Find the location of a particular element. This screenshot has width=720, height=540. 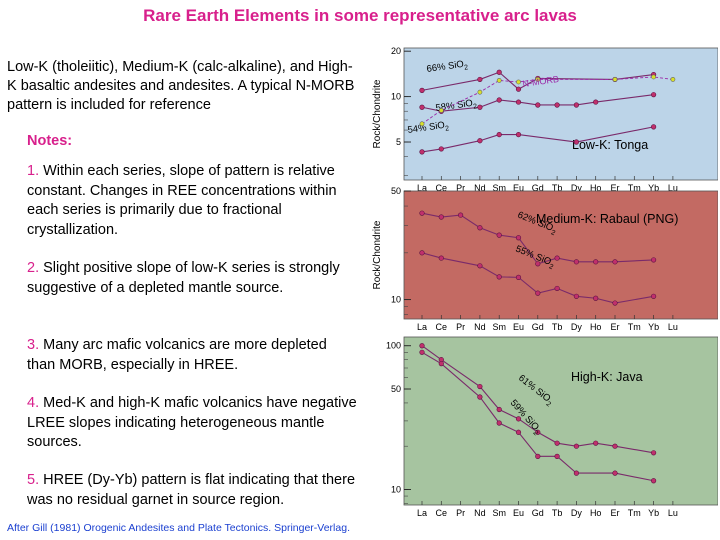

note-number: 2. is located at coordinates (33, 268).